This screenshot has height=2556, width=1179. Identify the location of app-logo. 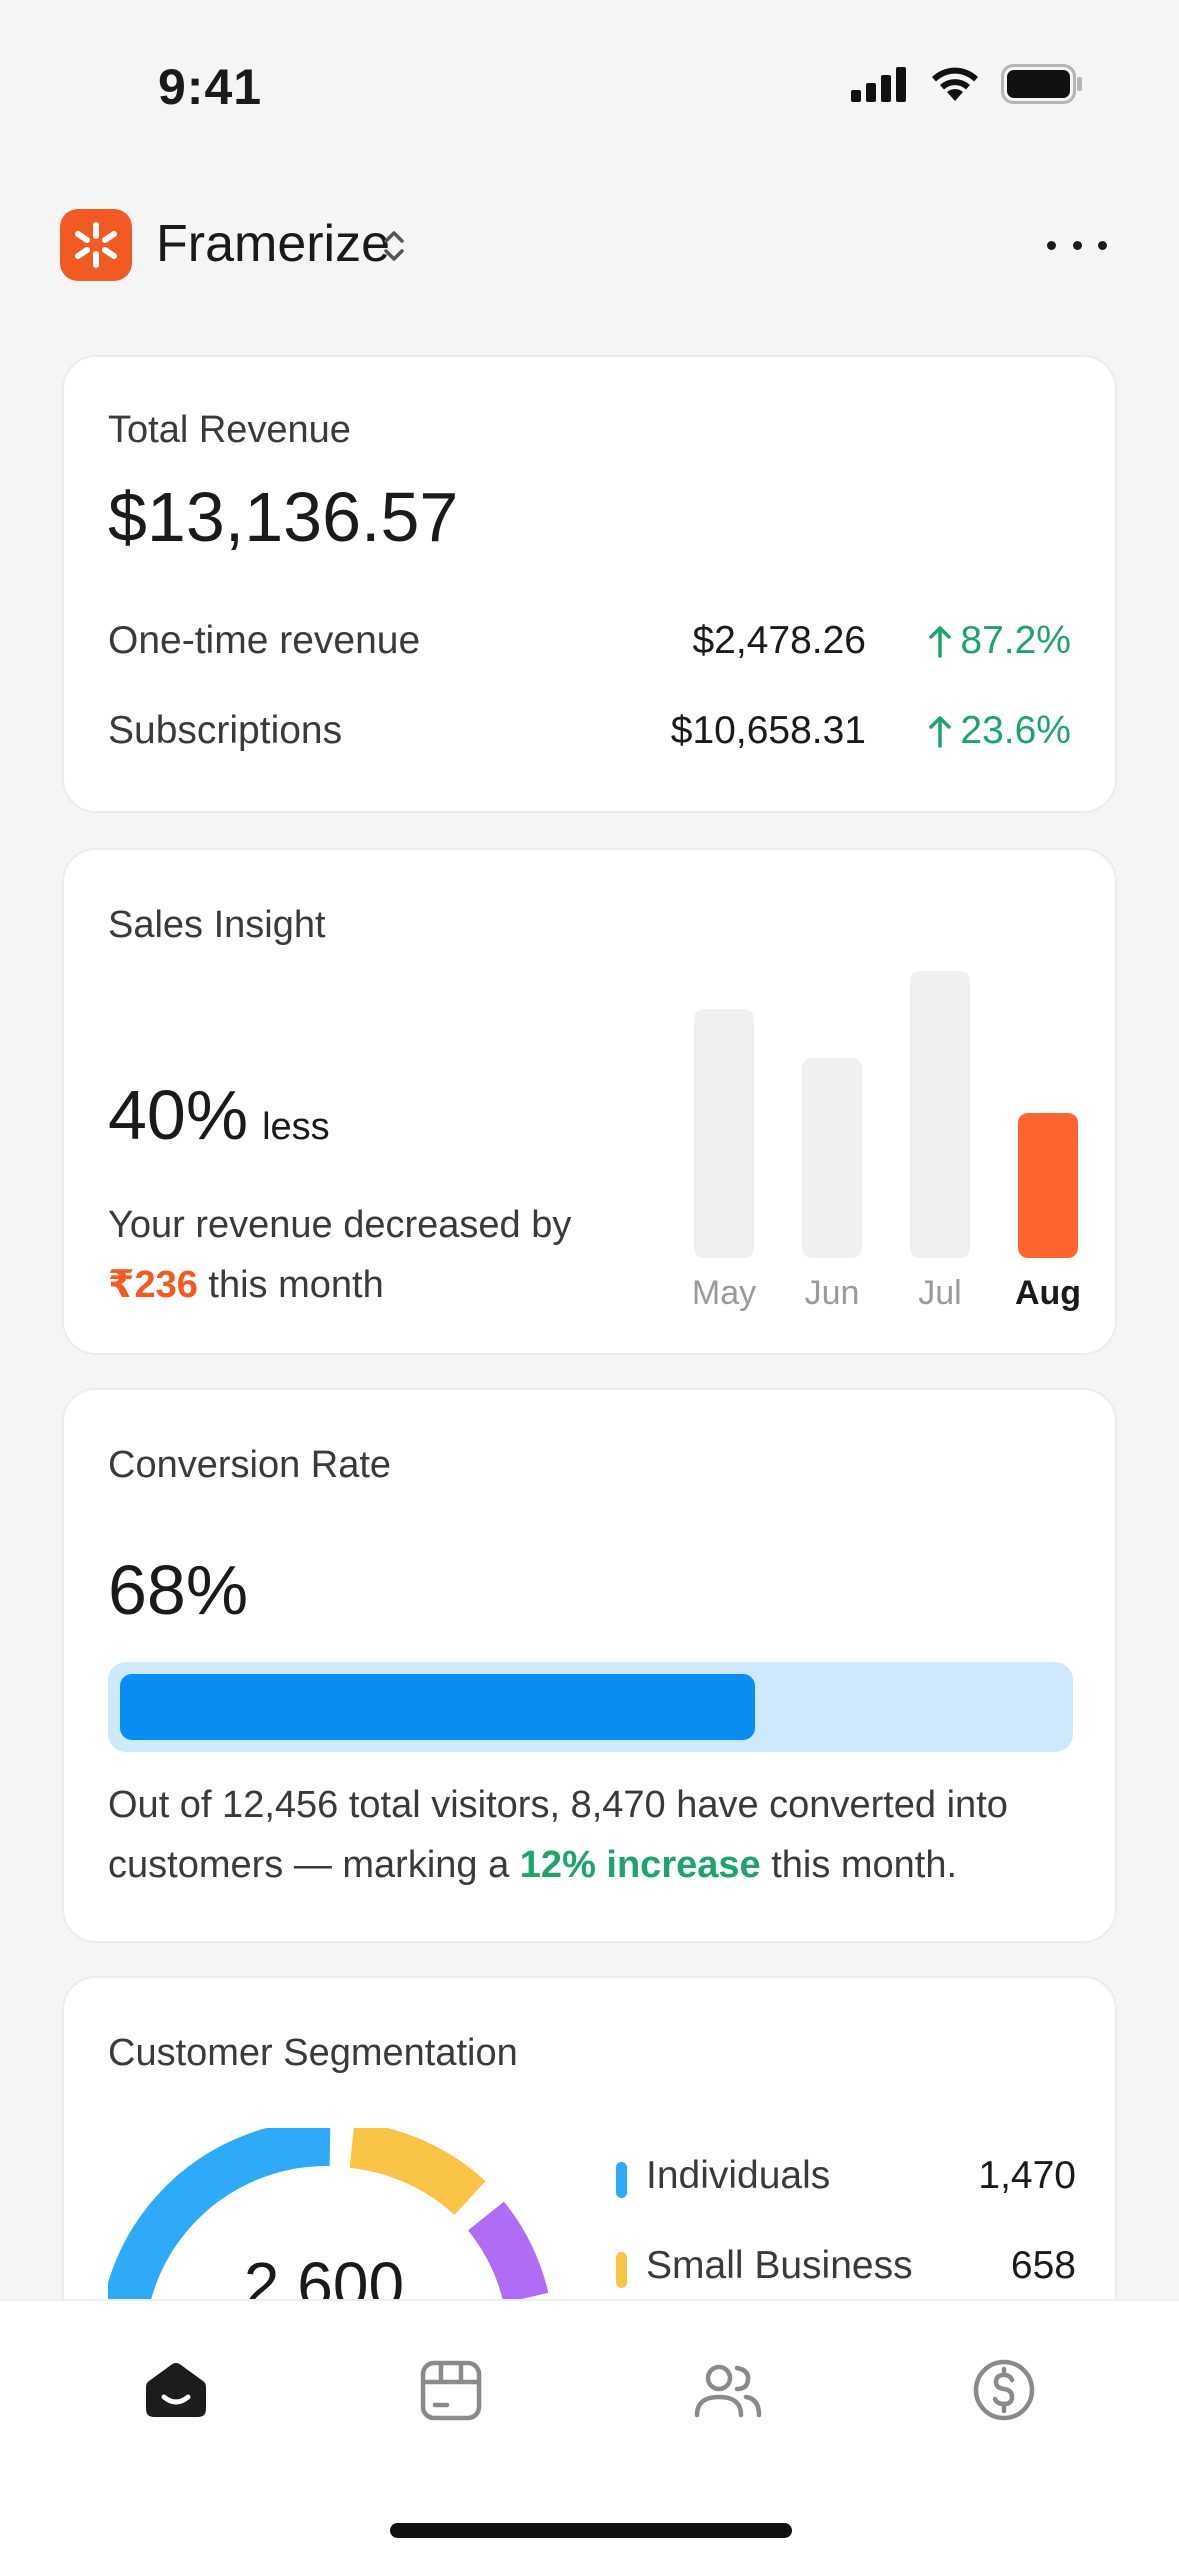
(96, 245).